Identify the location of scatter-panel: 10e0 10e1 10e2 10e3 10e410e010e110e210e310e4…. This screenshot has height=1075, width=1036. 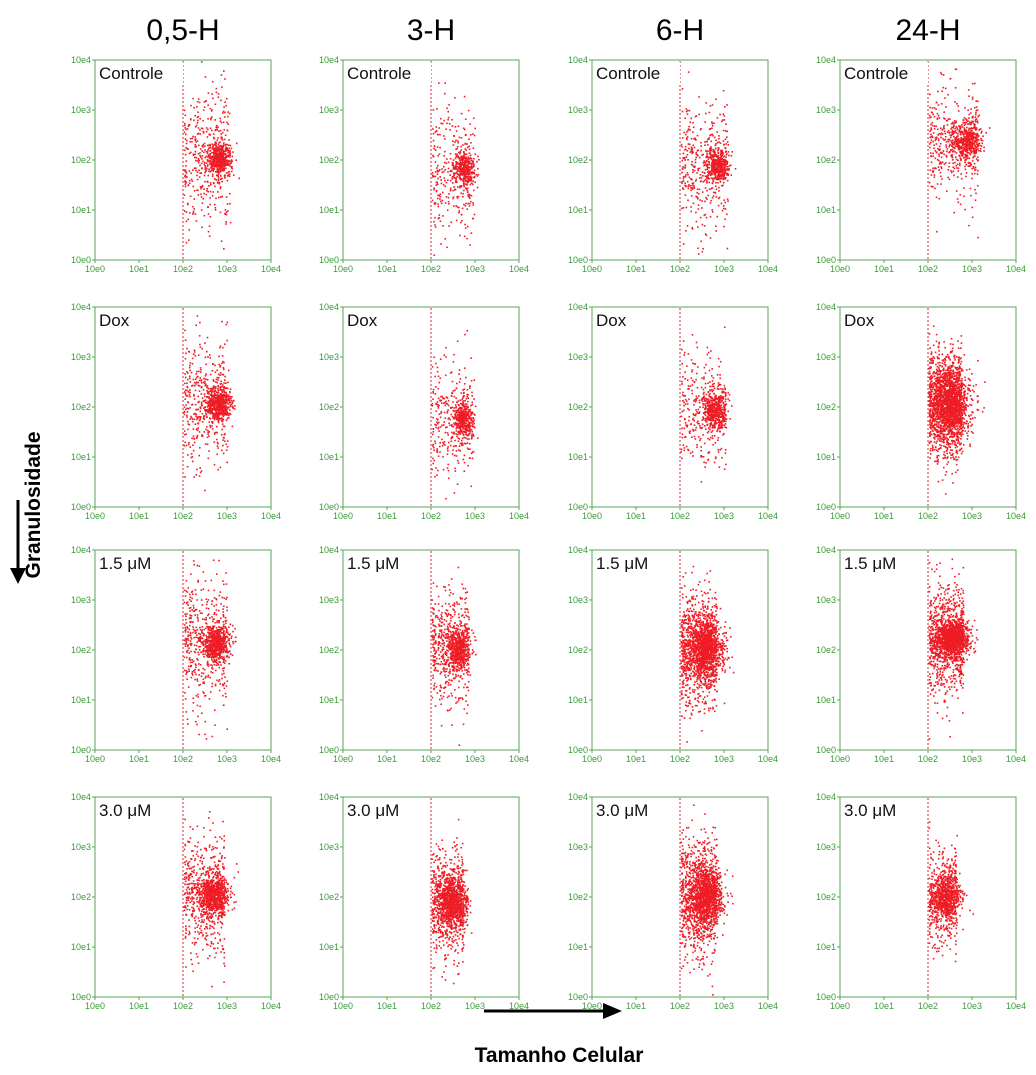
(424, 164).